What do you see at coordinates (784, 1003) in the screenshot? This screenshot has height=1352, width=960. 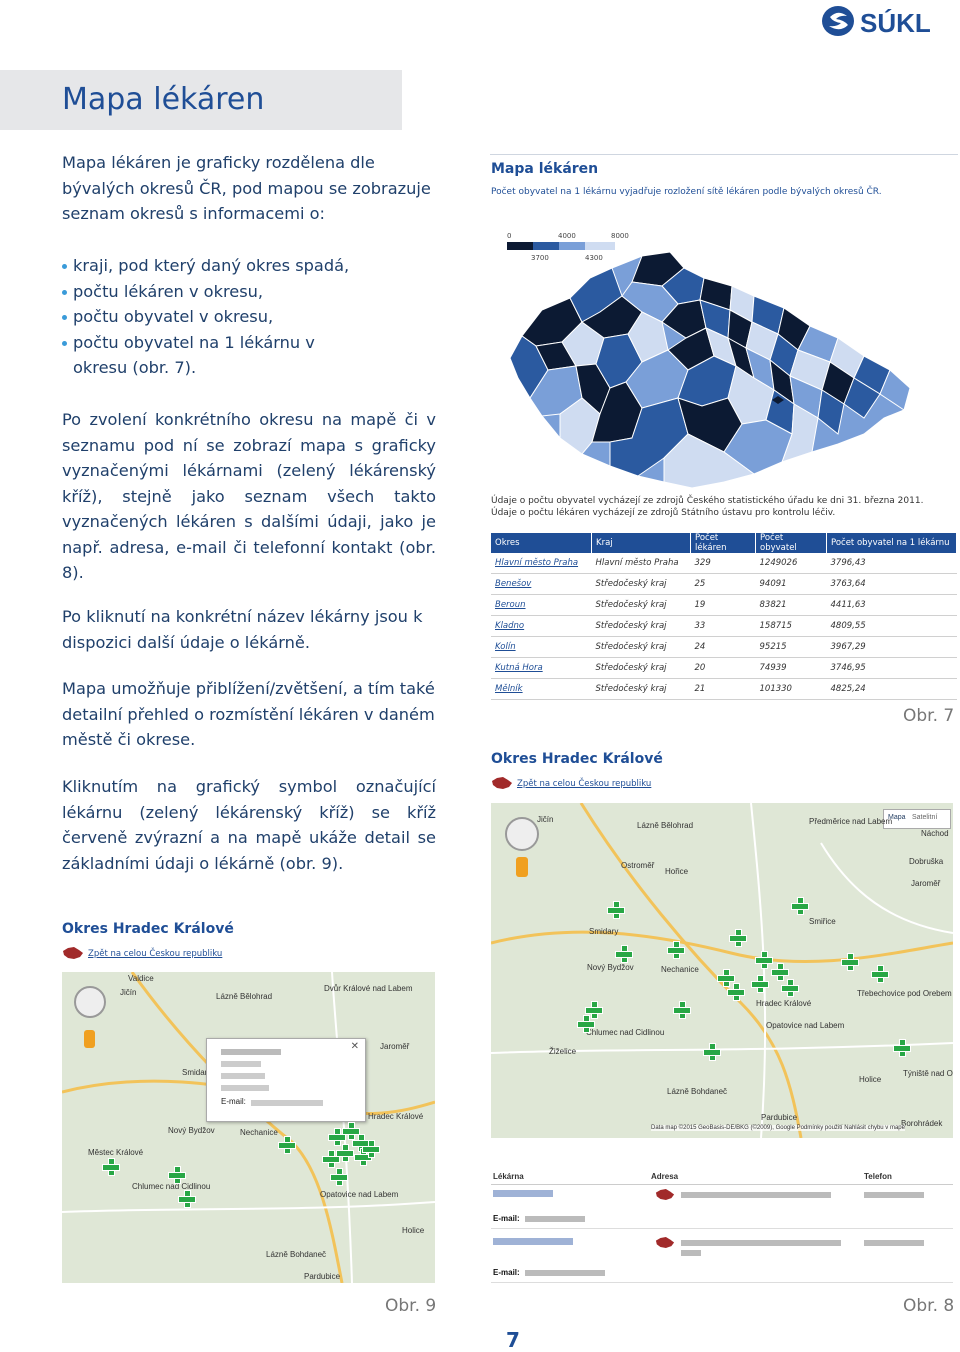 I see `place-label: Hradec Králové` at bounding box center [784, 1003].